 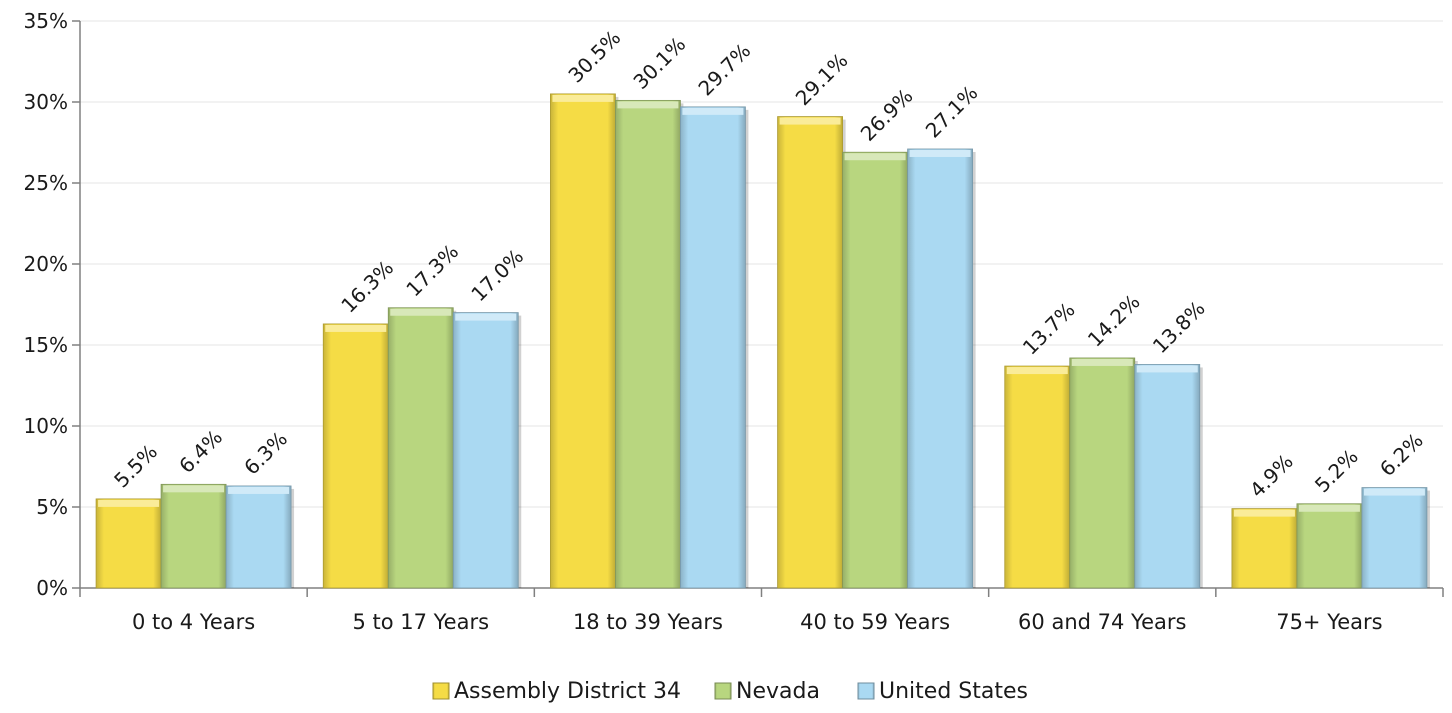 I want to click on data-label: 6.3%, so click(x=265, y=453).